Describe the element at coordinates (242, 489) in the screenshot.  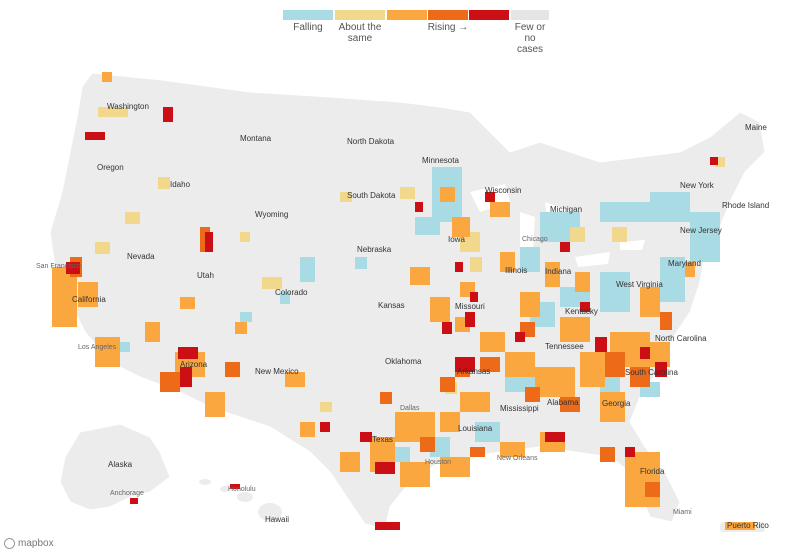
I see `label-honolulu: Honolulu` at that location.